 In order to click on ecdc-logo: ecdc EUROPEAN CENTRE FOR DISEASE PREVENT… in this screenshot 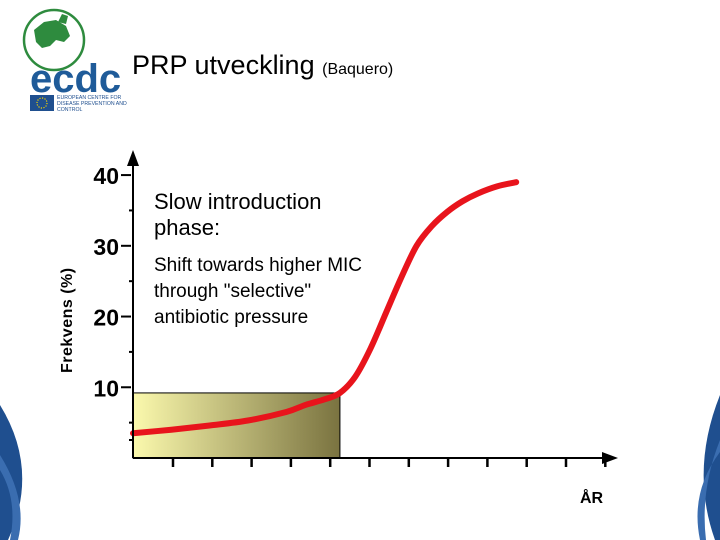, I will do `click(74, 60)`.